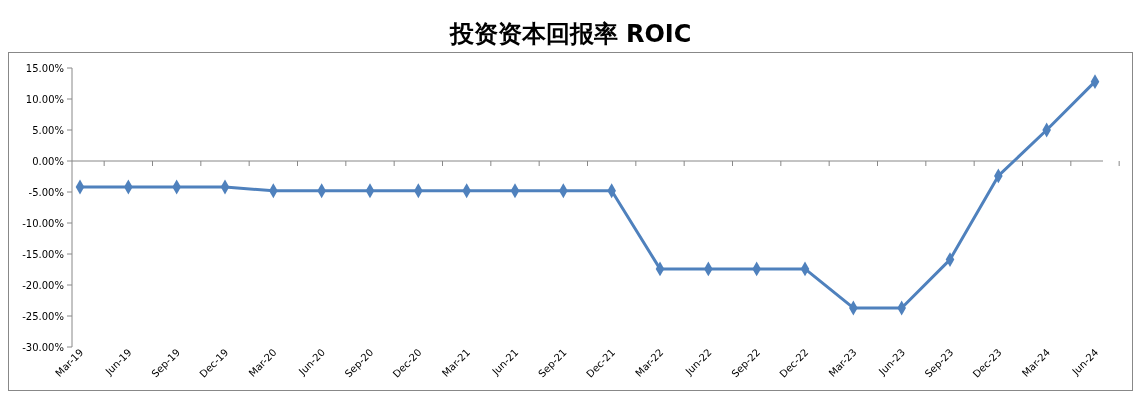 The height and width of the screenshot is (399, 1141). What do you see at coordinates (43, 223) in the screenshot?
I see `y-tick-label: -10.00%` at bounding box center [43, 223].